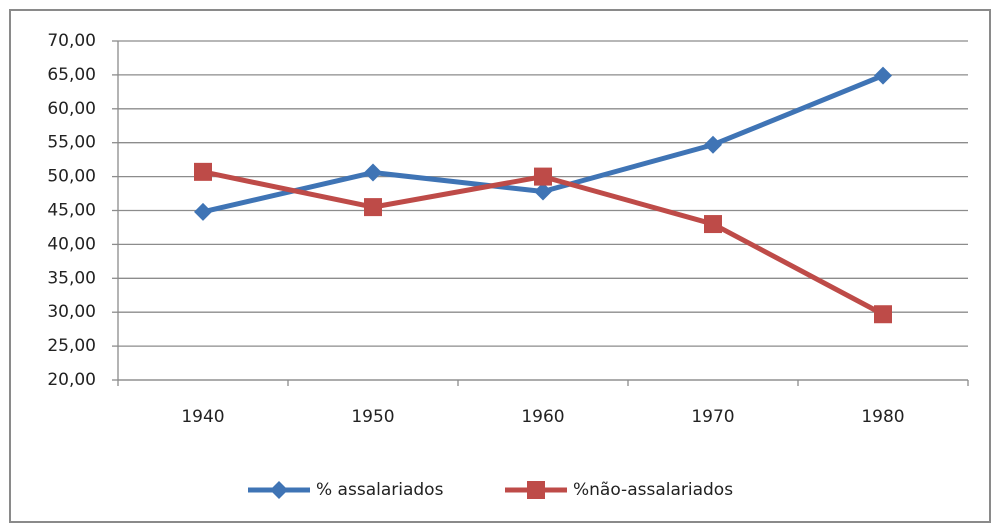 The height and width of the screenshot is (530, 994). What do you see at coordinates (882, 417) in the screenshot?
I see `x-tick-label: 1980` at bounding box center [882, 417].